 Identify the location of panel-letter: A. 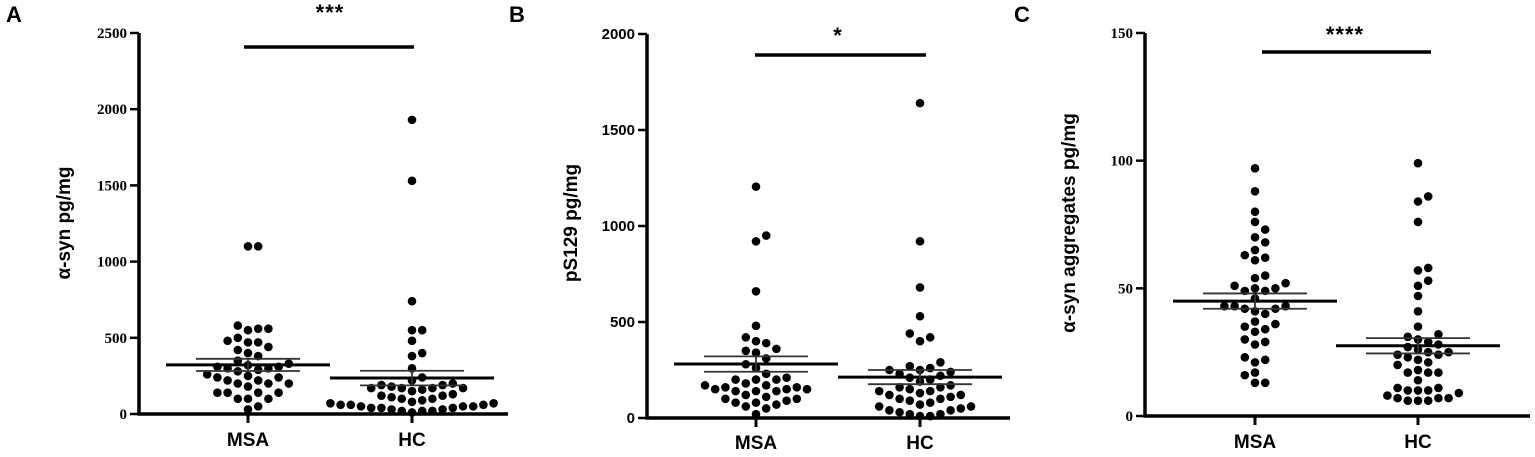
(14, 14).